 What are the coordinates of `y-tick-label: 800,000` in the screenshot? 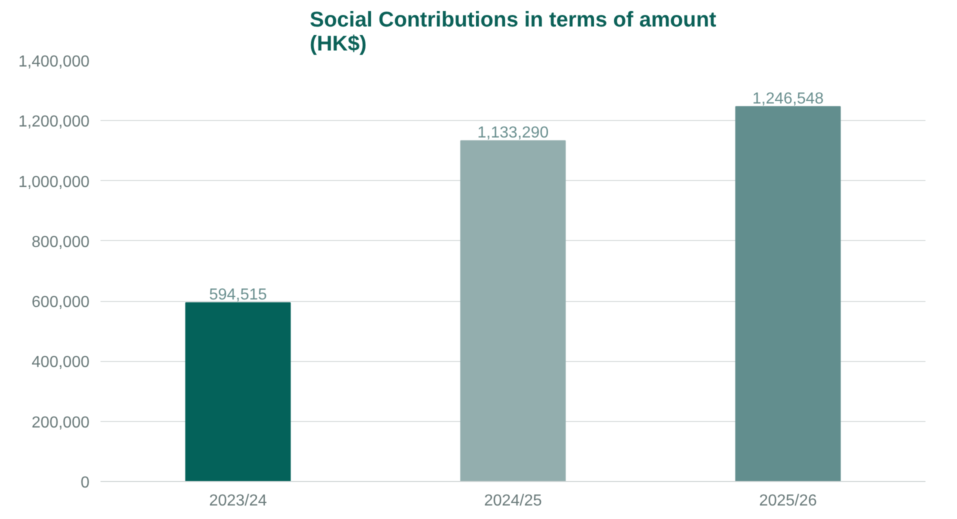 It's located at (61, 242).